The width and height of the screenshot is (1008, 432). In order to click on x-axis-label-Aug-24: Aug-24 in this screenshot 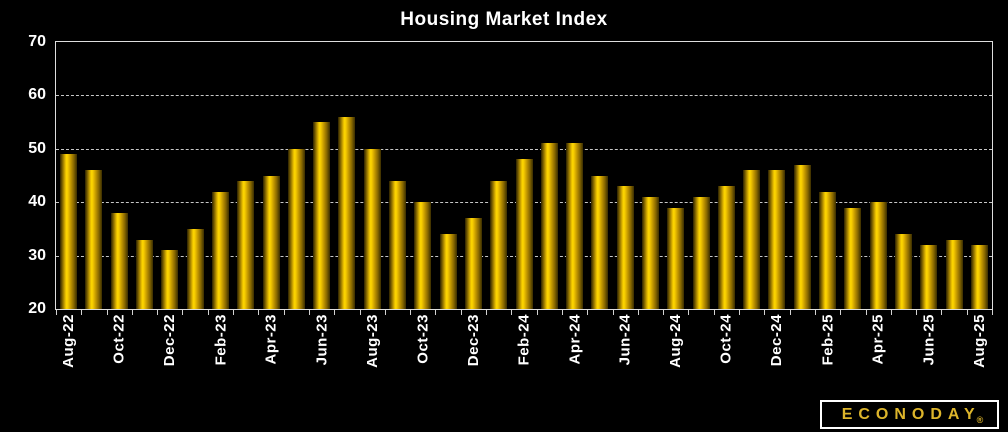, I will do `click(676, 341)`.